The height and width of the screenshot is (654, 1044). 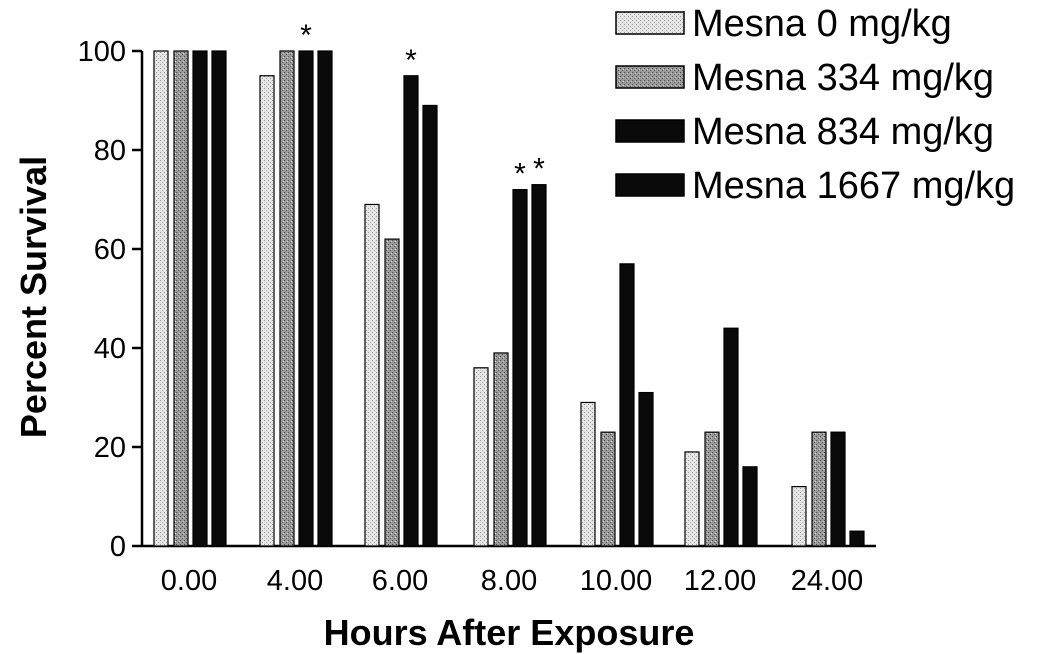 I want to click on y-tick-label: 0, so click(x=118, y=547).